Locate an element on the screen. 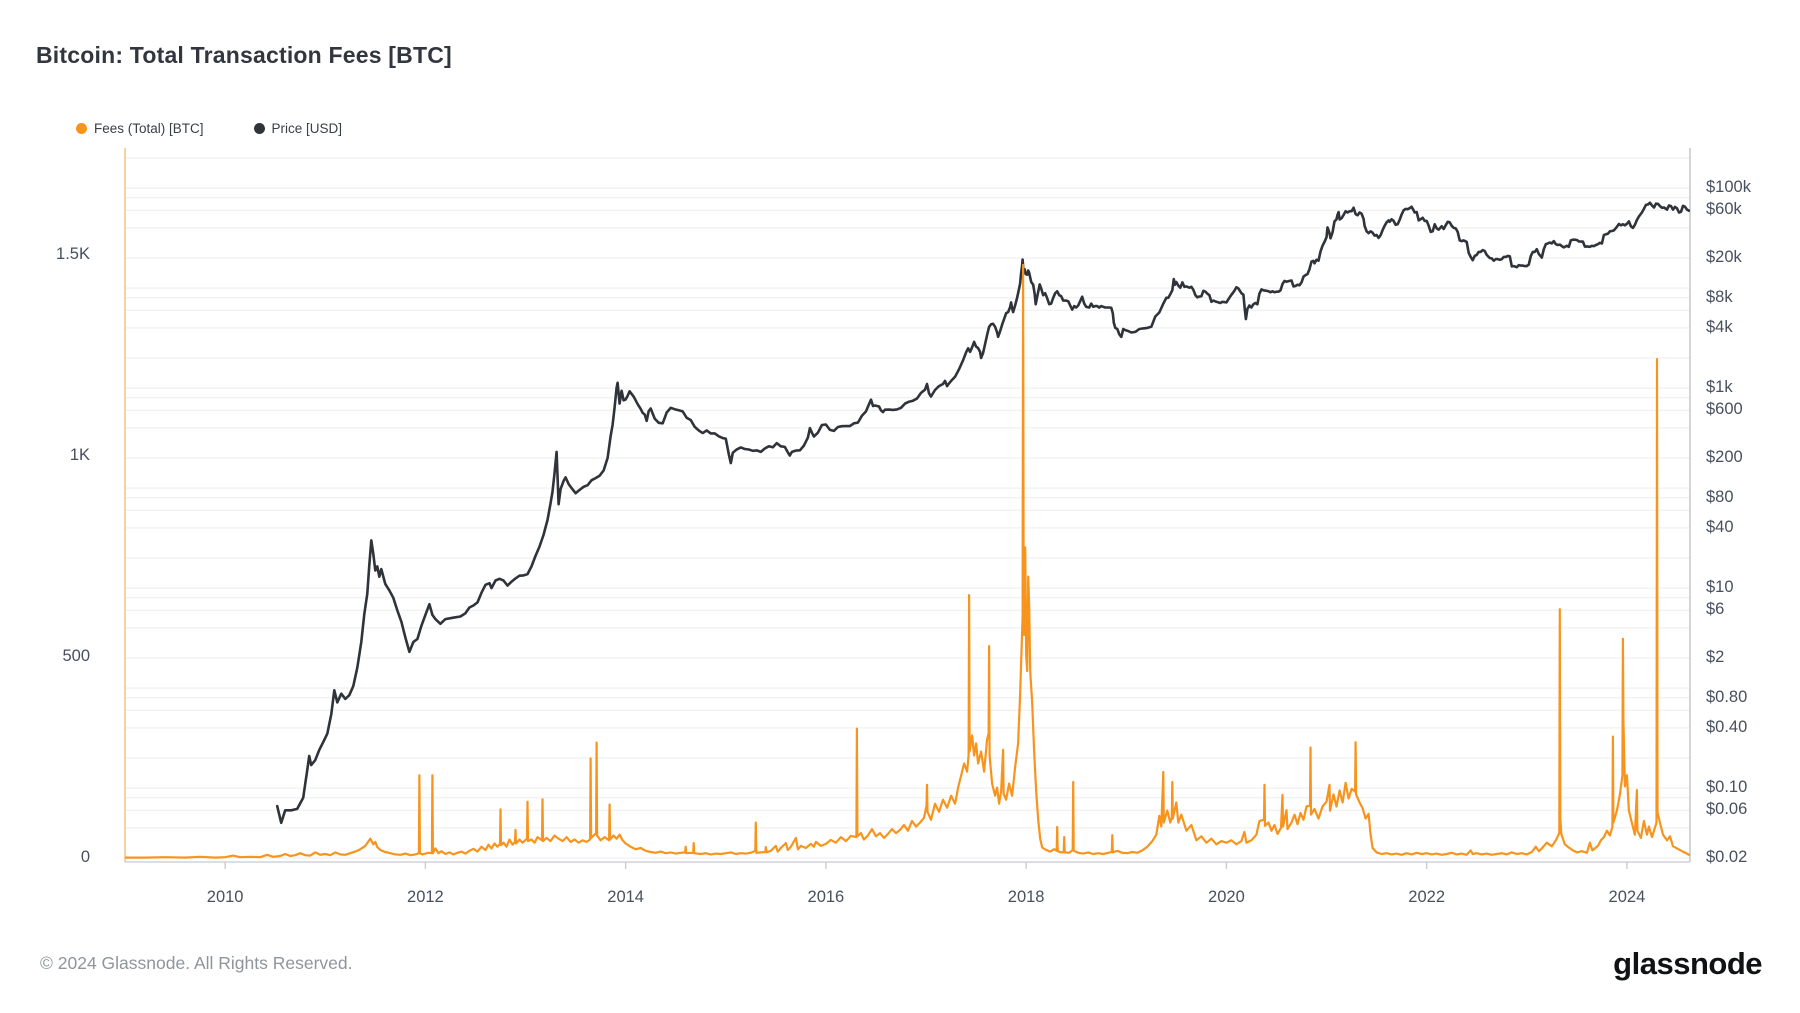 The image size is (1800, 1013). x-axis-tick-label: 2012 is located at coordinates (425, 897).